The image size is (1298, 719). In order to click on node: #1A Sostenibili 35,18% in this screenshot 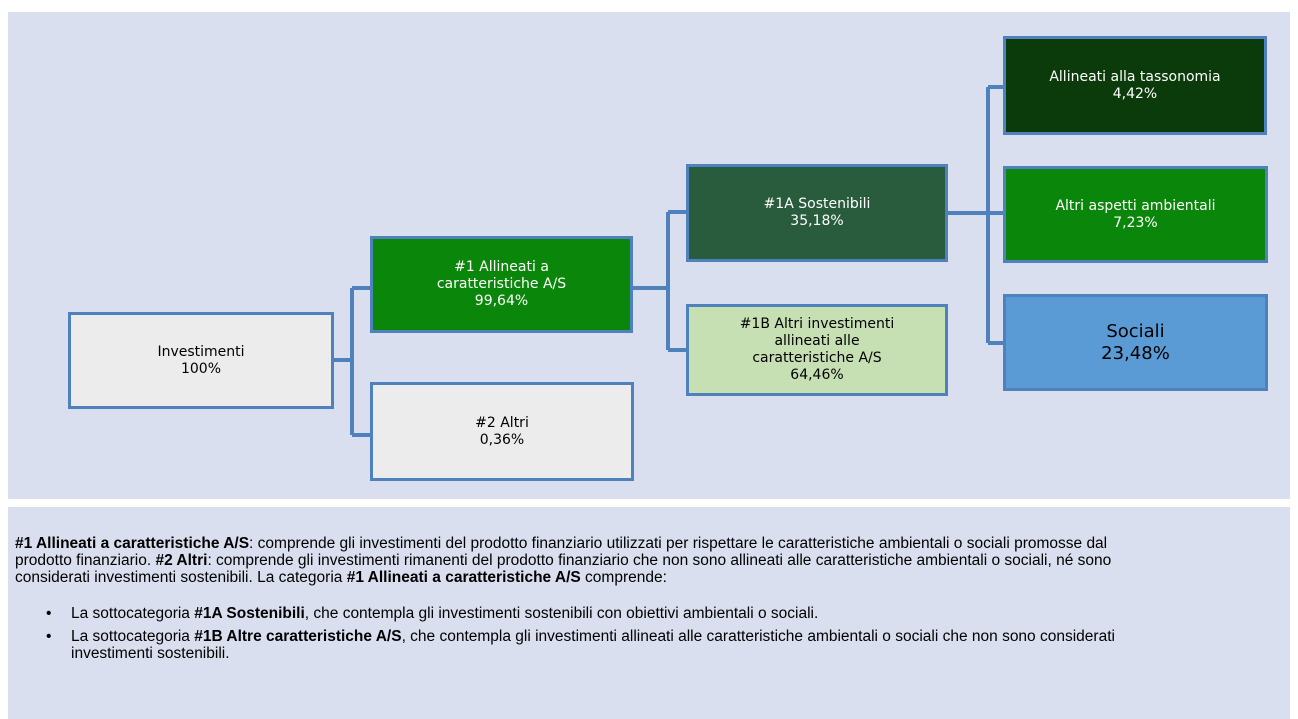, I will do `click(817, 213)`.